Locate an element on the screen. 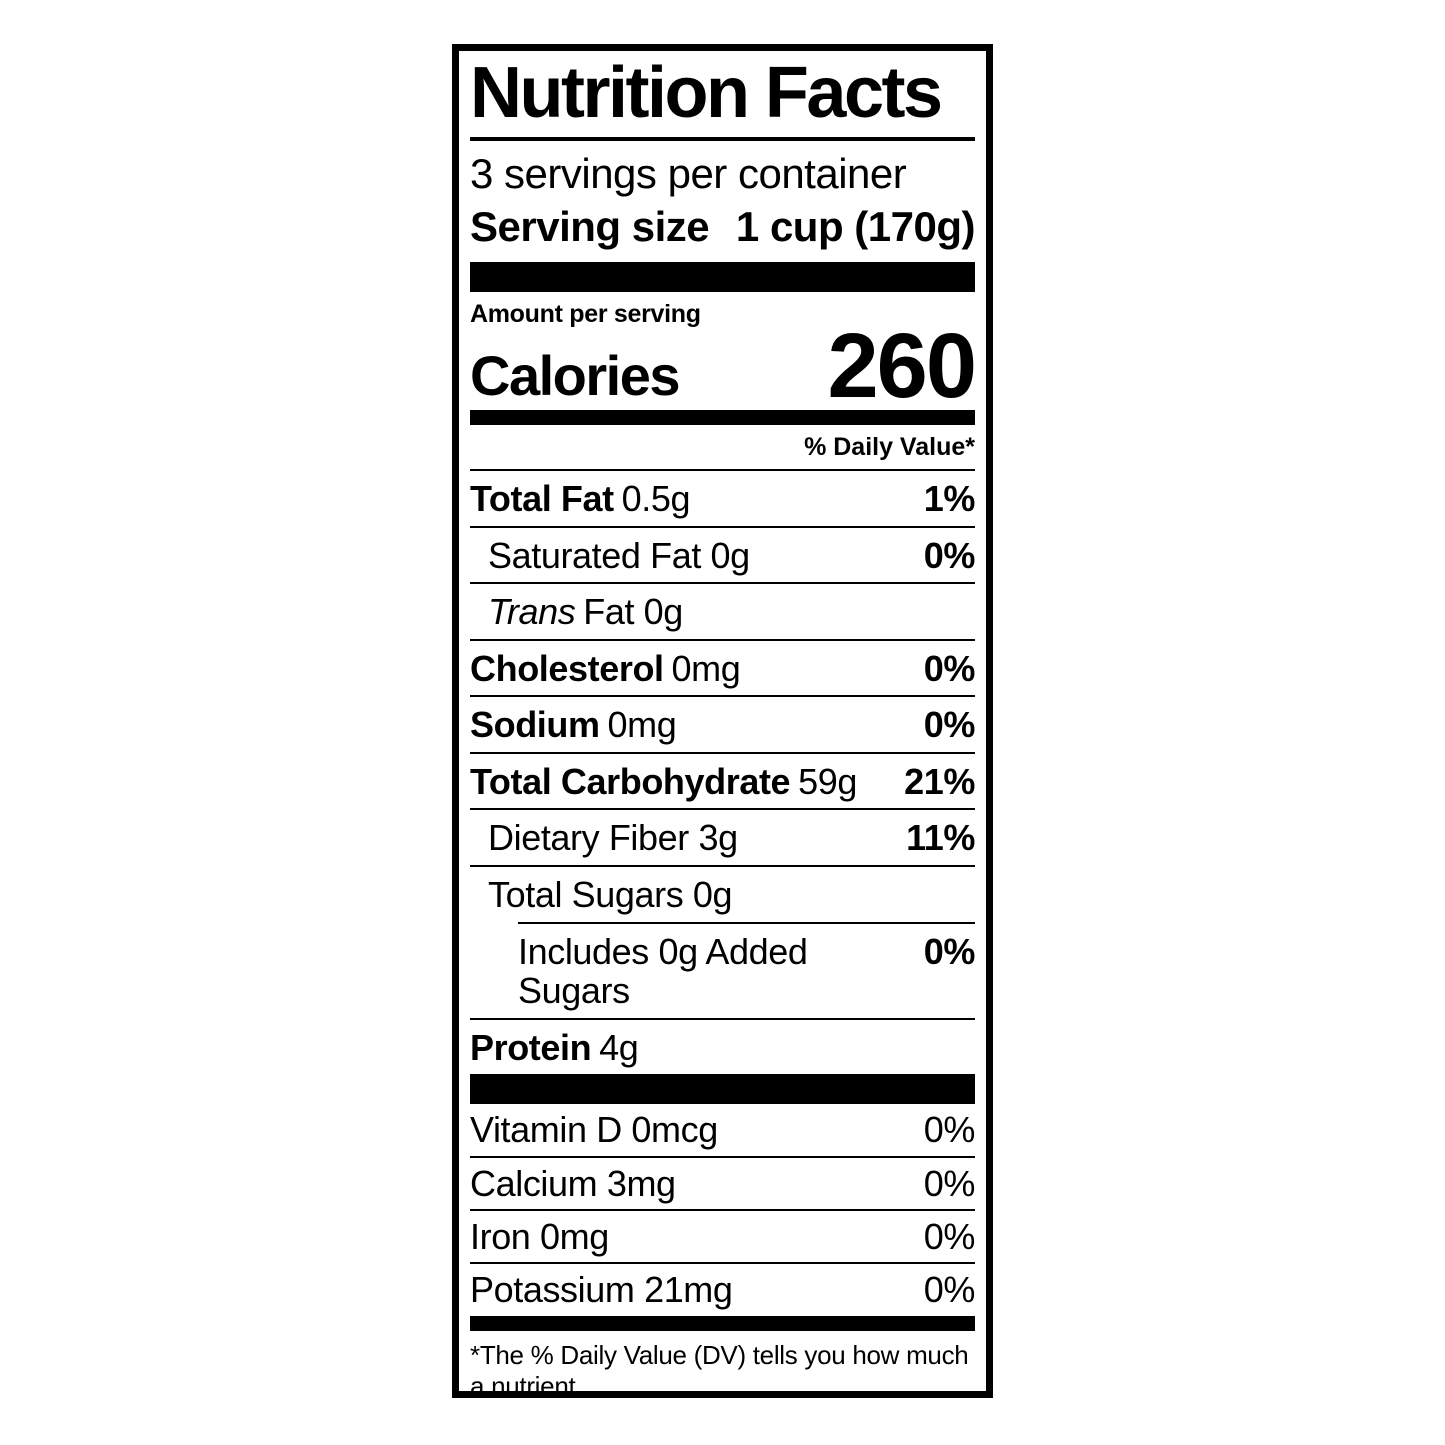 The width and height of the screenshot is (1445, 1445). calories-row: Calories 260 is located at coordinates (723, 365).